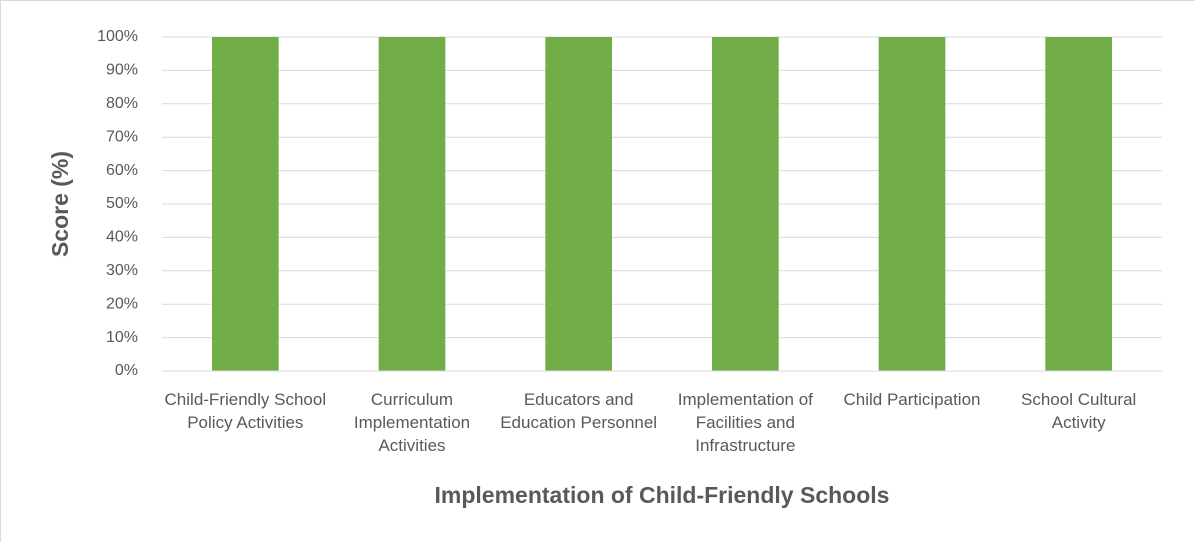 Image resolution: width=1195 pixels, height=542 pixels. I want to click on y-tick-label: 0%, so click(126, 370).